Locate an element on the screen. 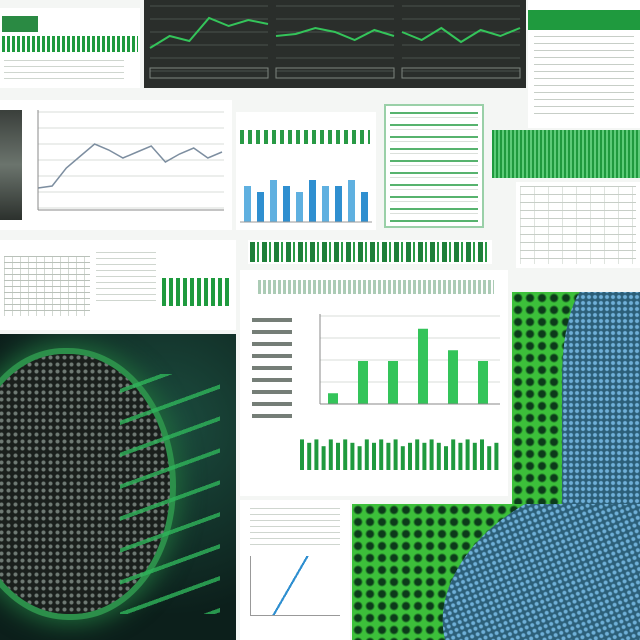 This screenshot has height=640, width=640. top-right-table-lines is located at coordinates (584, 76).